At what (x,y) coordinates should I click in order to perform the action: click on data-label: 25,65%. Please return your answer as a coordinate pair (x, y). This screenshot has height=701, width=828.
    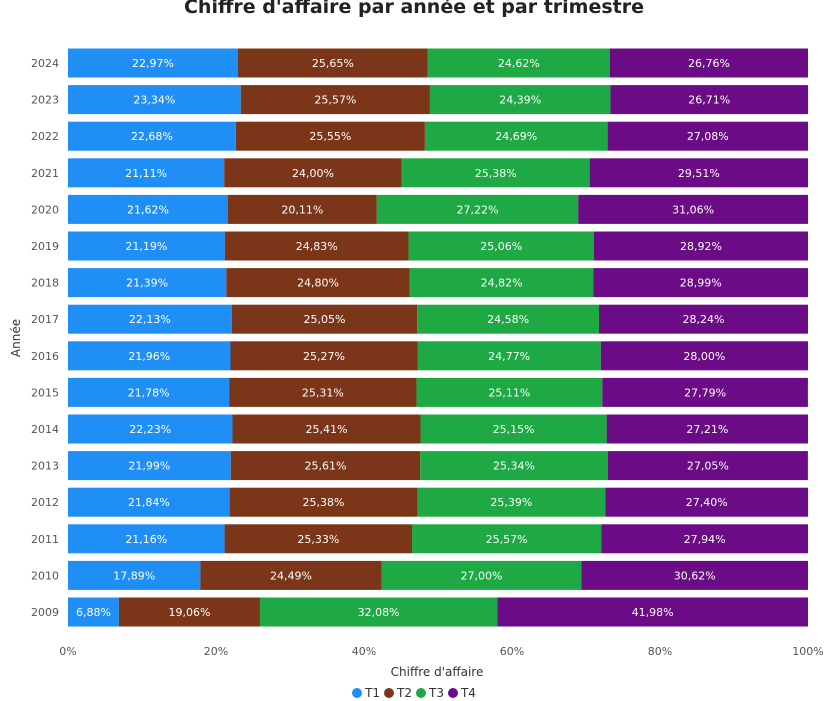
    Looking at the image, I should click on (333, 63).